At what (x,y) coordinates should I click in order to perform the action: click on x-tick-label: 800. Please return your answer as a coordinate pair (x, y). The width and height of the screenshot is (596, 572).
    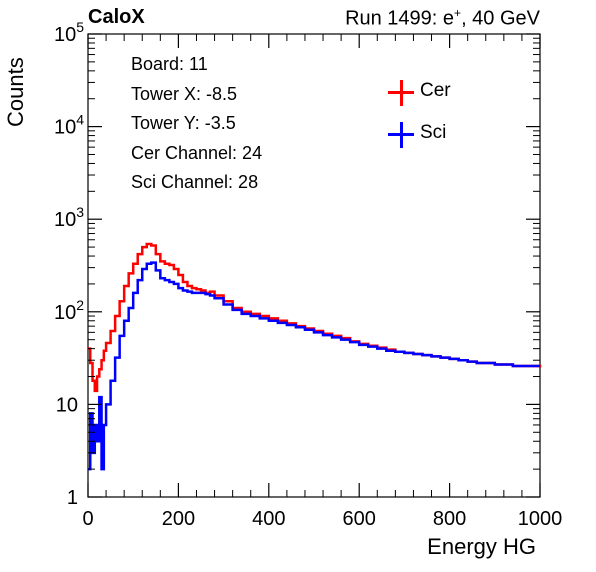
    Looking at the image, I should click on (449, 519).